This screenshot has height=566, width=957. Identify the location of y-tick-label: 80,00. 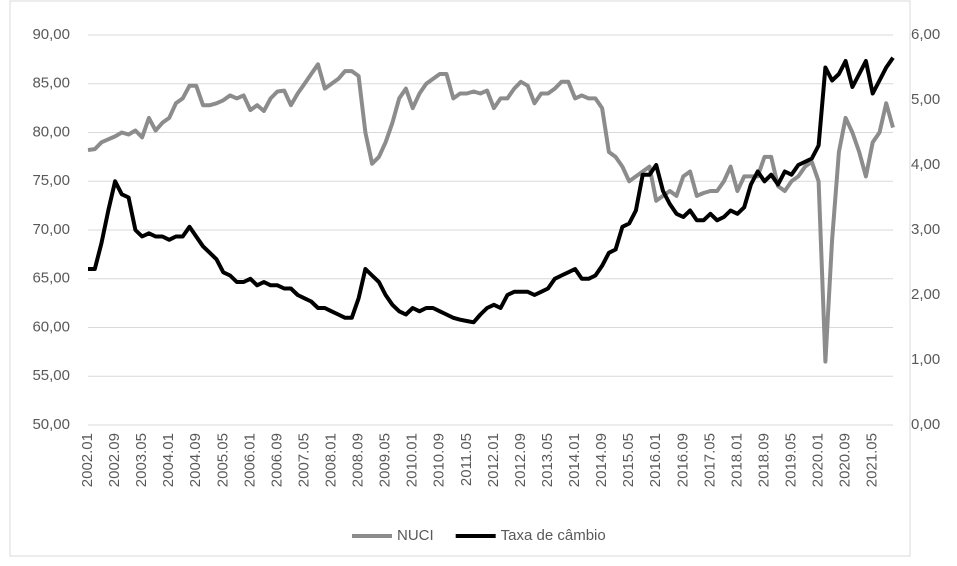
(51, 131).